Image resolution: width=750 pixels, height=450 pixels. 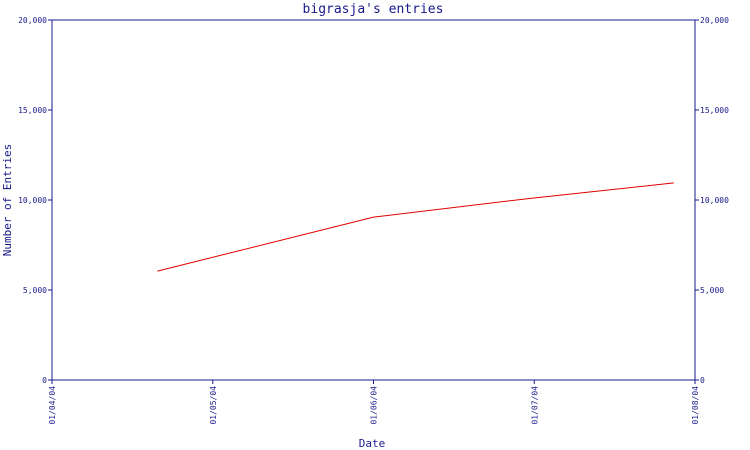 I want to click on chart-title: bigrasja's entries, so click(x=373, y=9).